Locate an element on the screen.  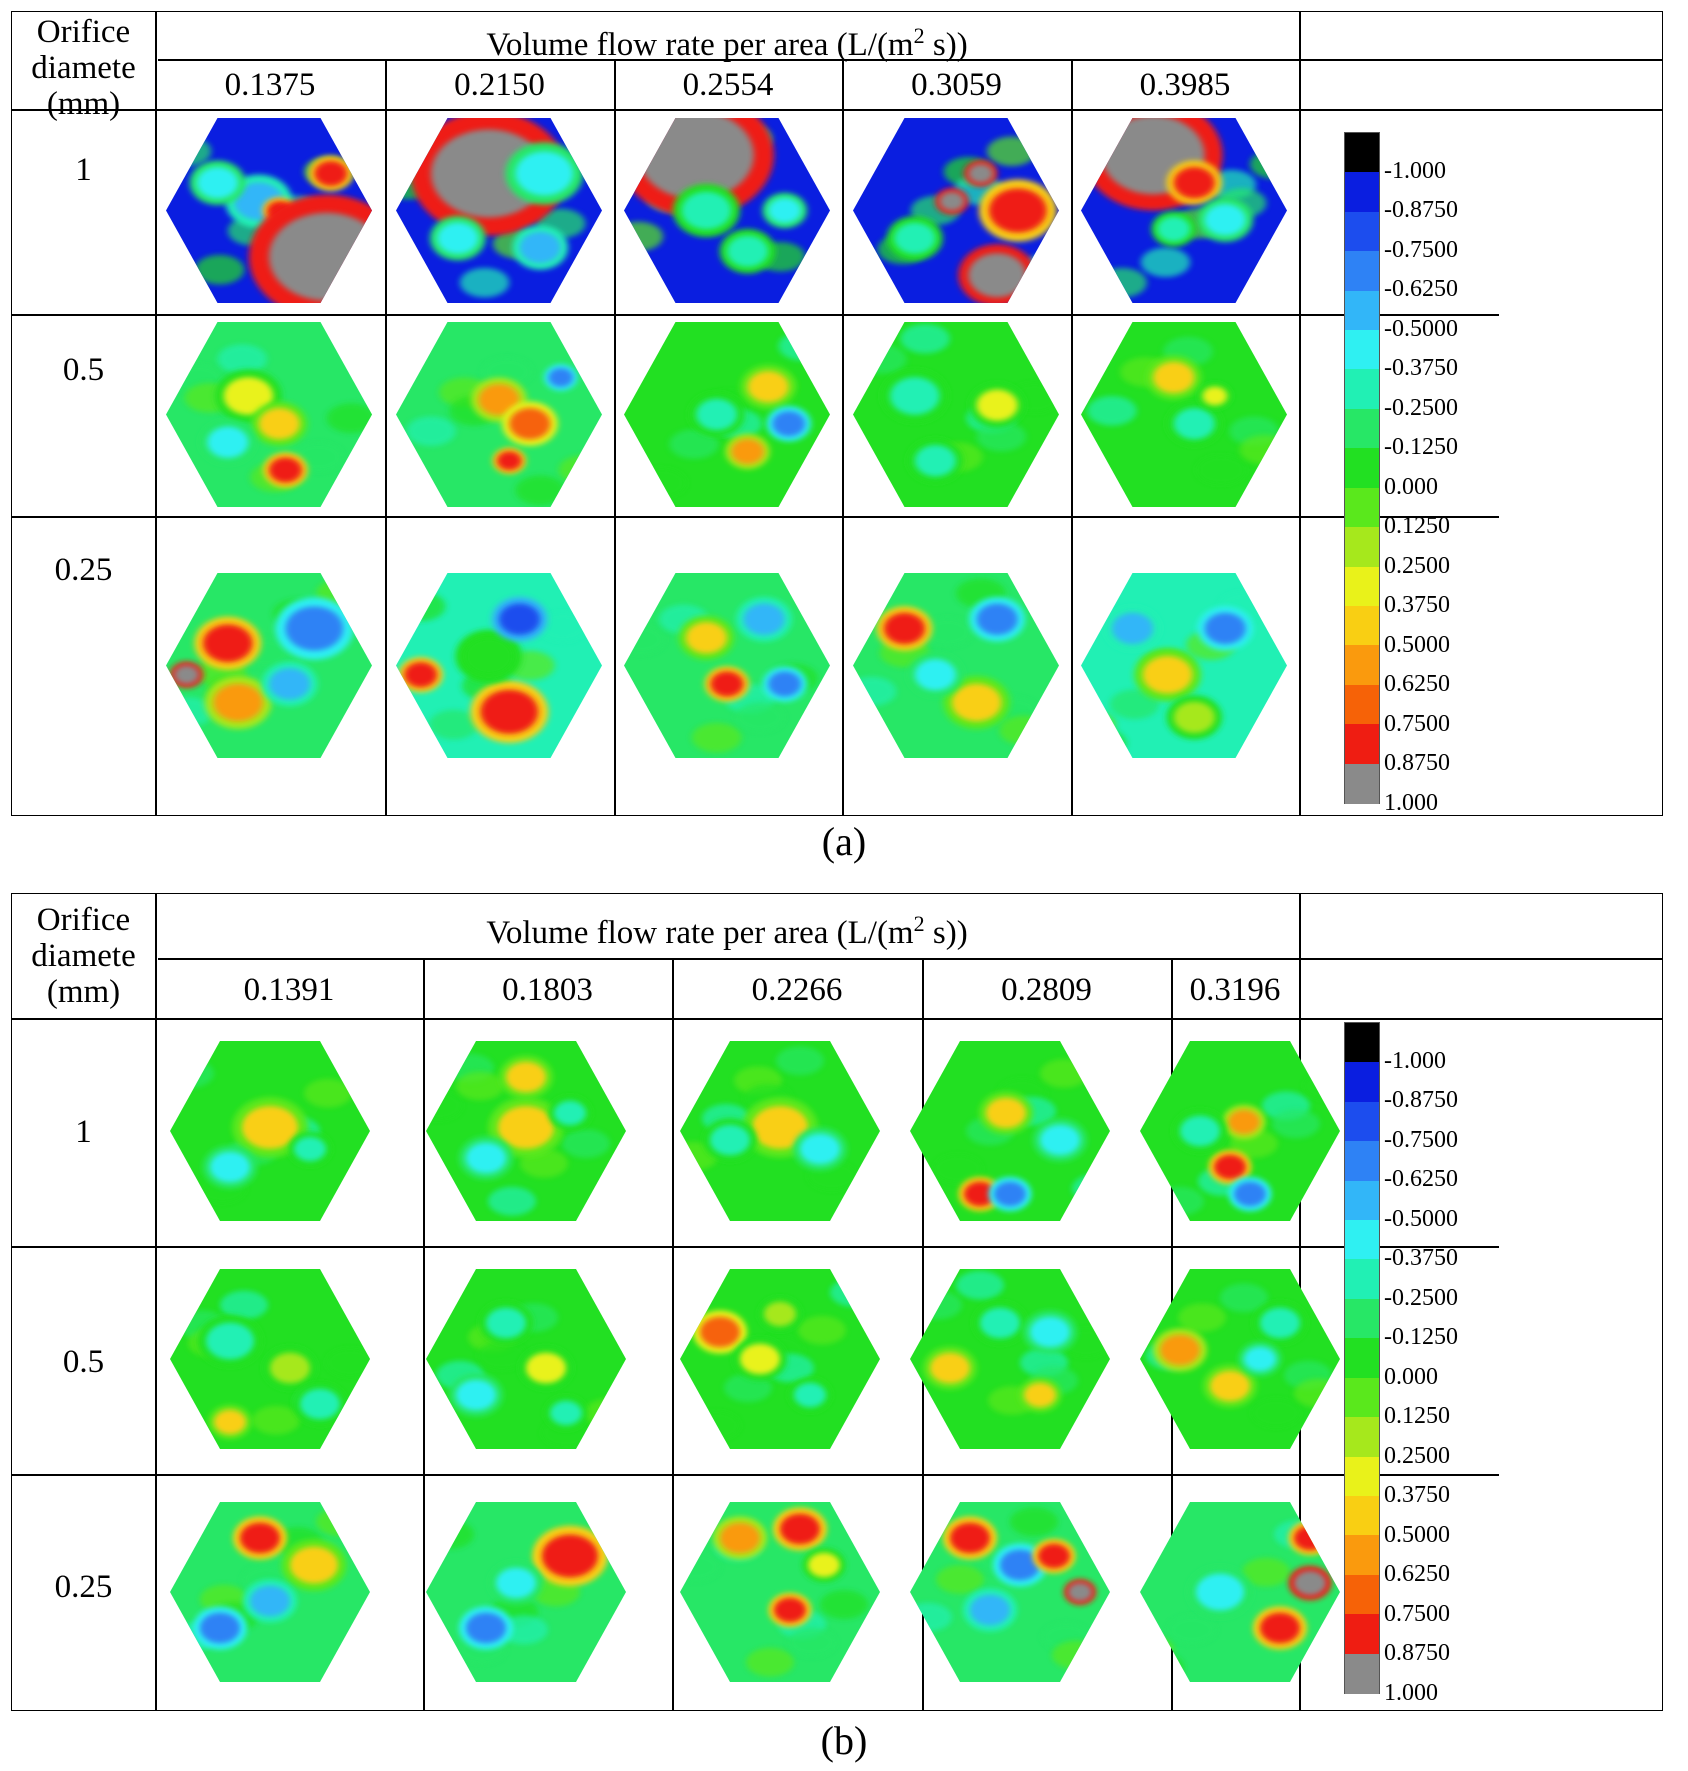
colorbar-label: -0.1250 is located at coordinates (1421, 1337).